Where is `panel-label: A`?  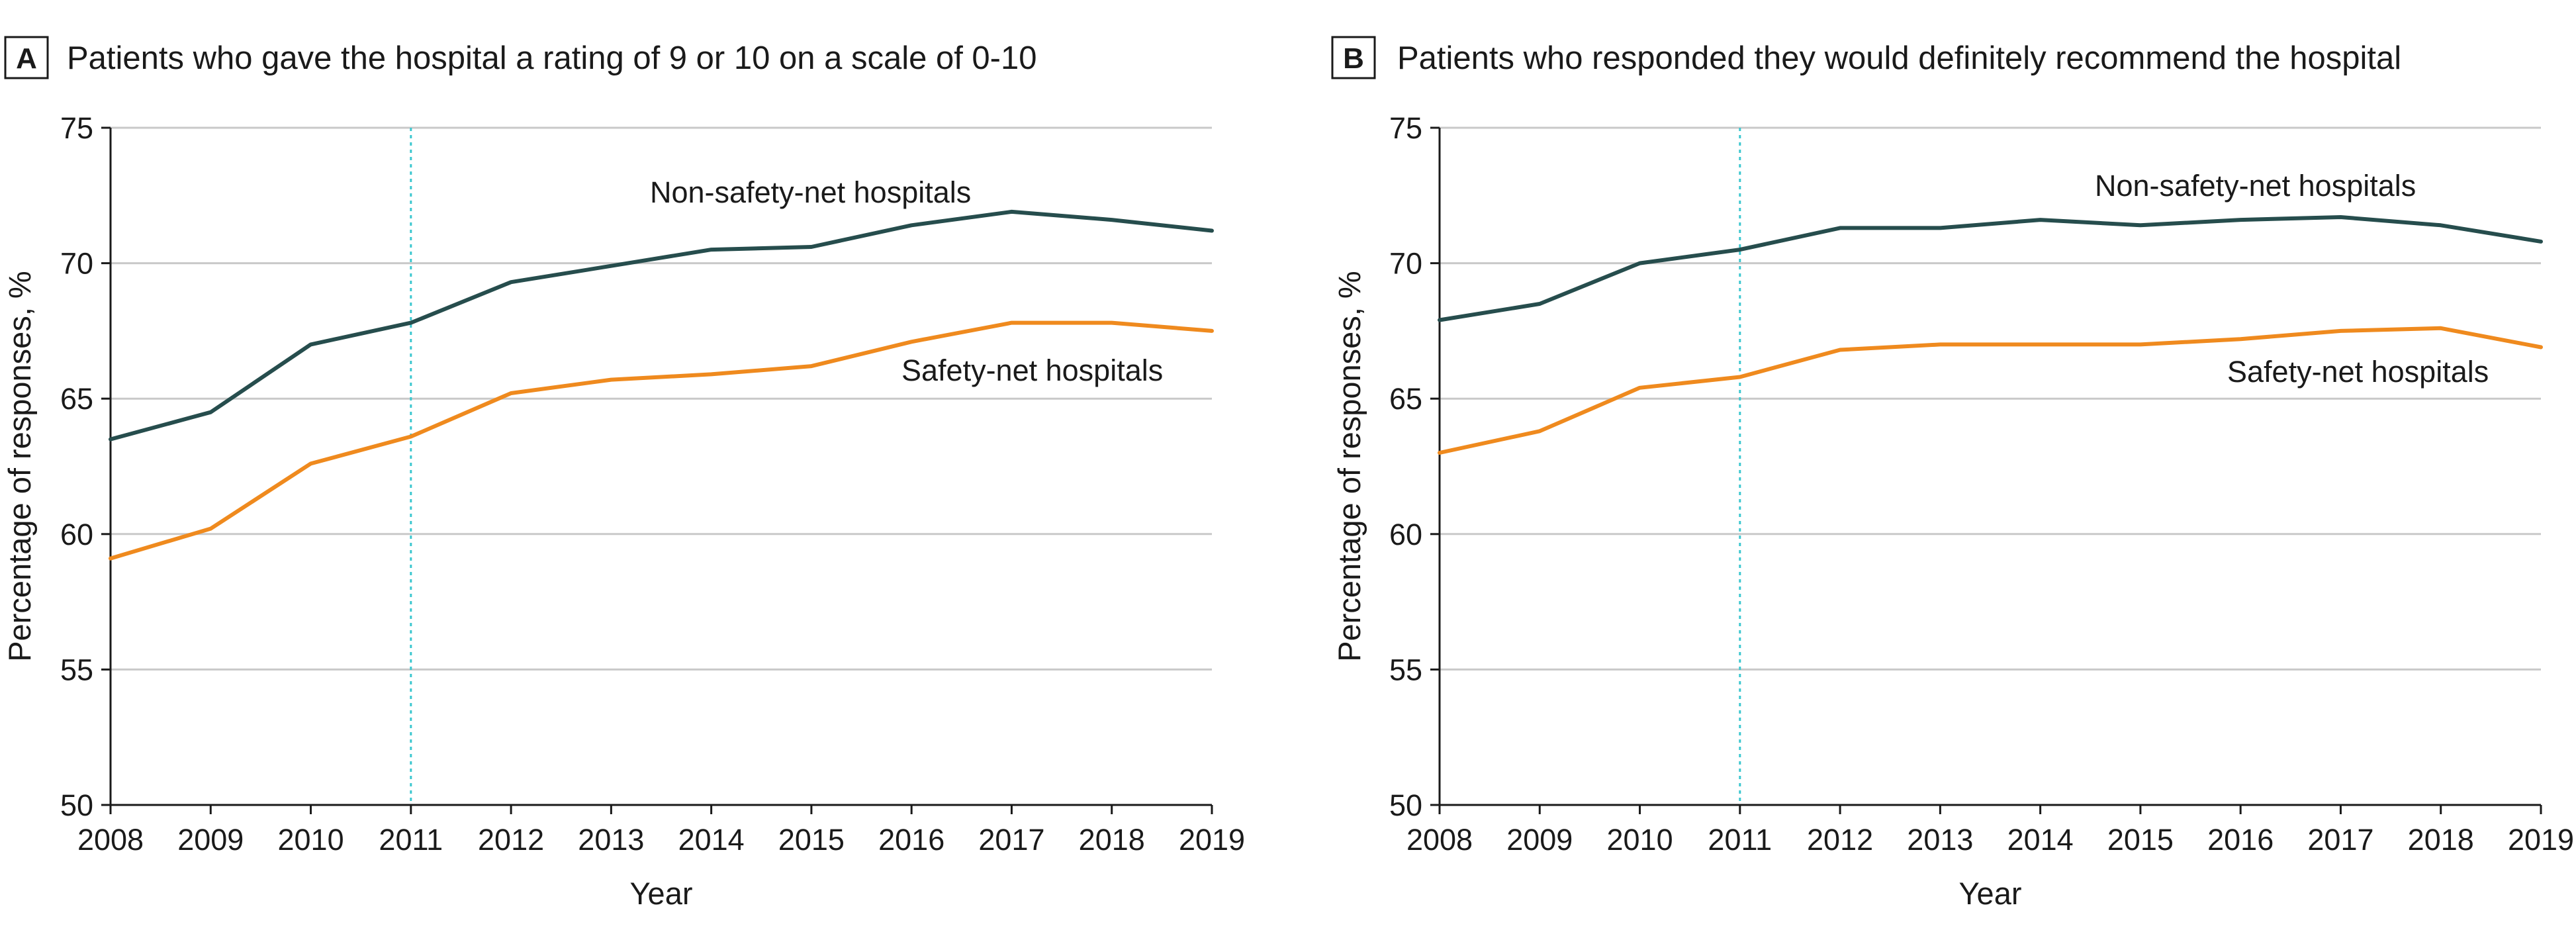 panel-label: A is located at coordinates (26, 58).